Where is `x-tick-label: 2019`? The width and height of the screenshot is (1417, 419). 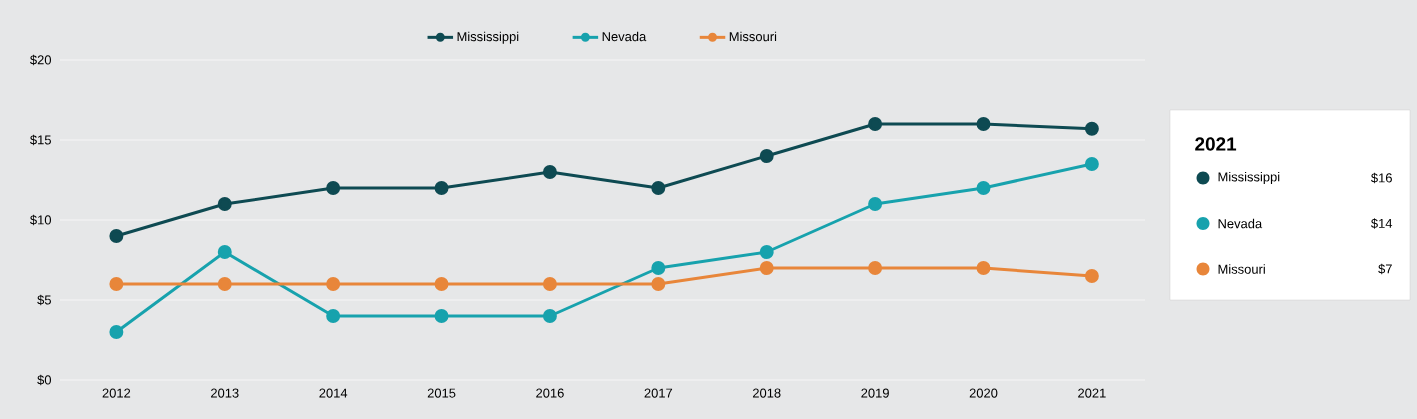
x-tick-label: 2019 is located at coordinates (875, 393).